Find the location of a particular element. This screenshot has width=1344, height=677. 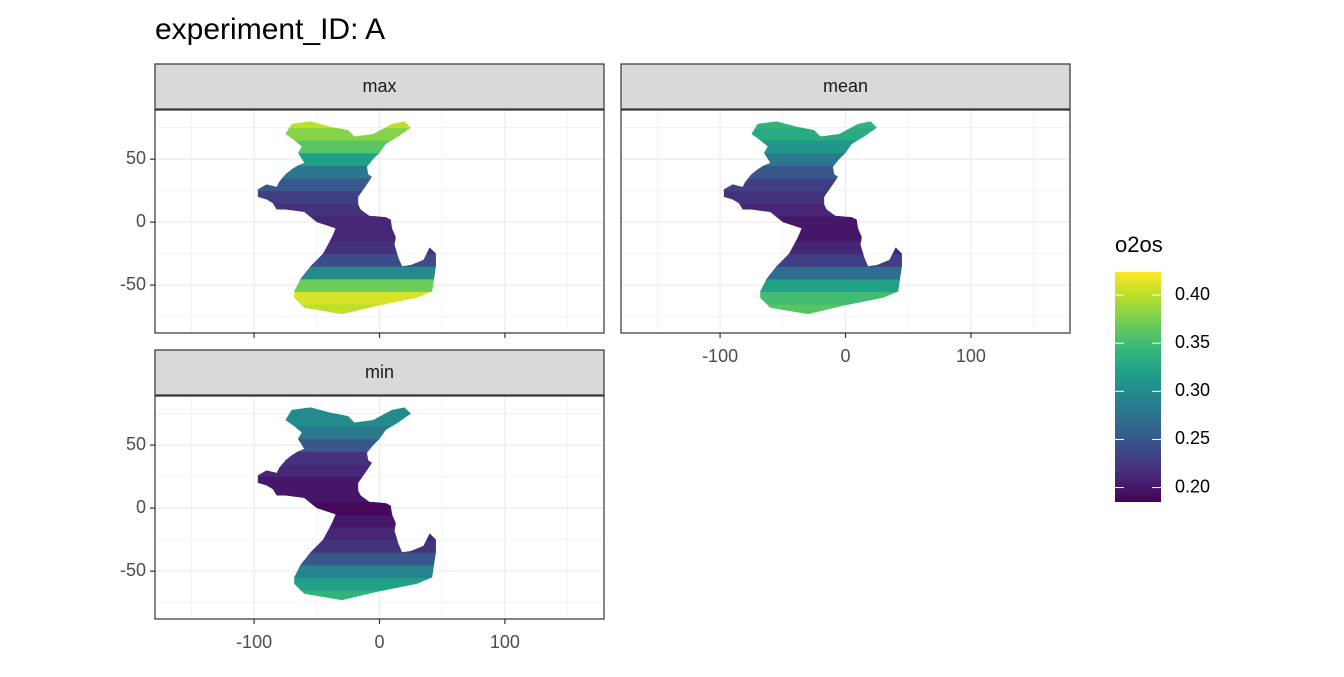

chart-title: experiment_ID: A is located at coordinates (270, 29).